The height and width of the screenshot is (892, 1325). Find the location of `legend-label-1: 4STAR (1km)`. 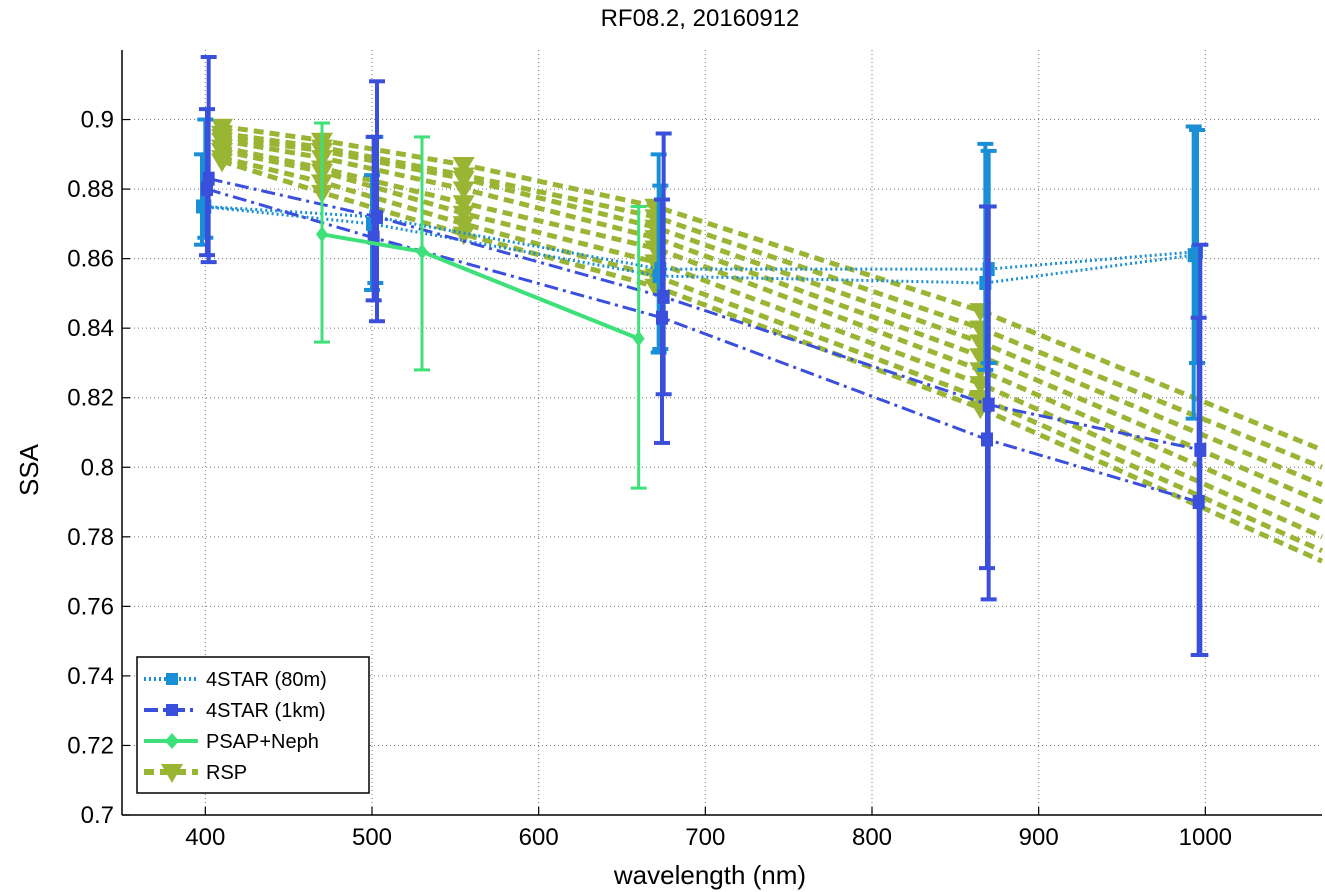

legend-label-1: 4STAR (1km) is located at coordinates (266, 711).